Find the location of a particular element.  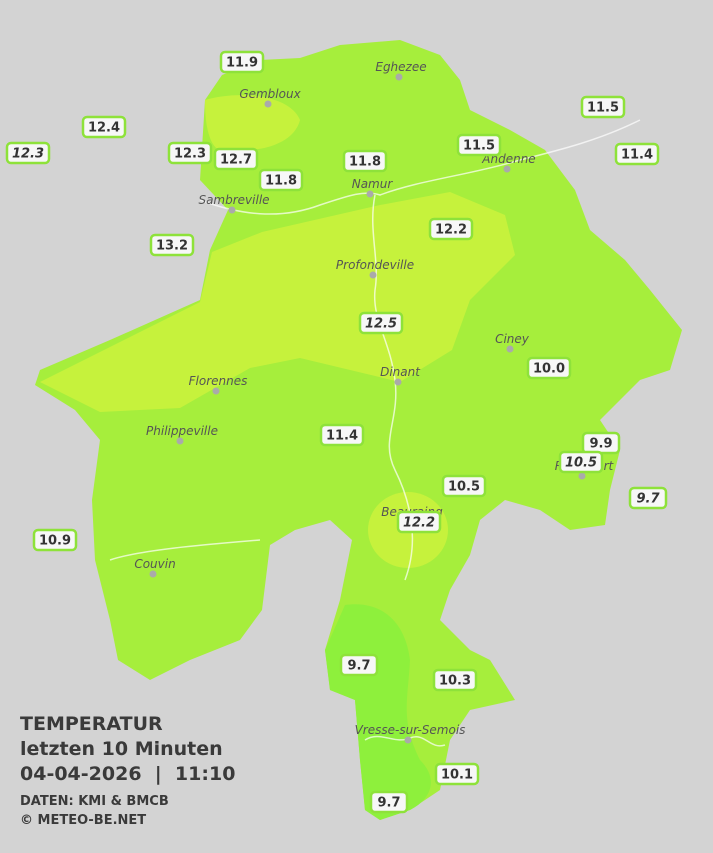

town-label: Ciney is located at coordinates (512, 339).